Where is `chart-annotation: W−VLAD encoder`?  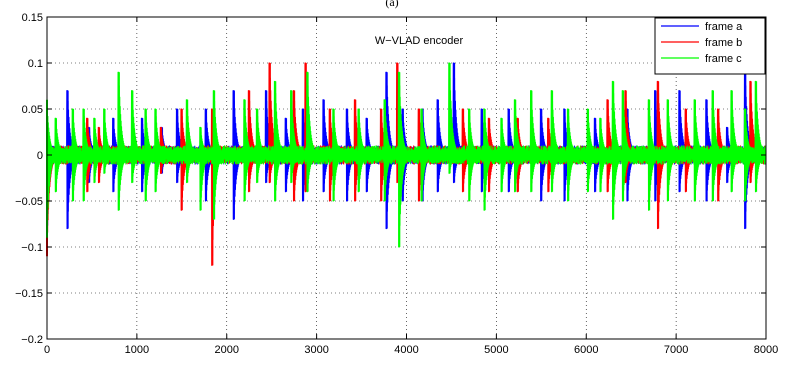 chart-annotation: W−VLAD encoder is located at coordinates (419, 41).